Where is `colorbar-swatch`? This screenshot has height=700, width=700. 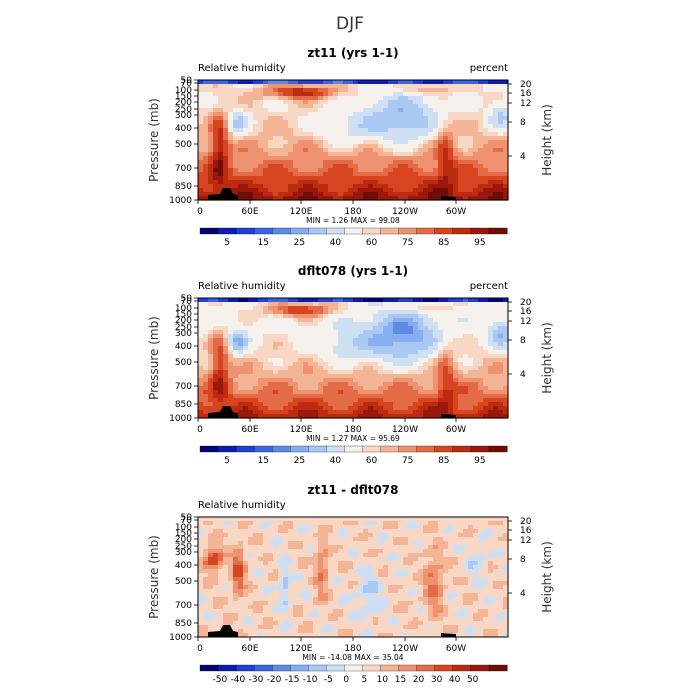
colorbar-swatch is located at coordinates (299, 449).